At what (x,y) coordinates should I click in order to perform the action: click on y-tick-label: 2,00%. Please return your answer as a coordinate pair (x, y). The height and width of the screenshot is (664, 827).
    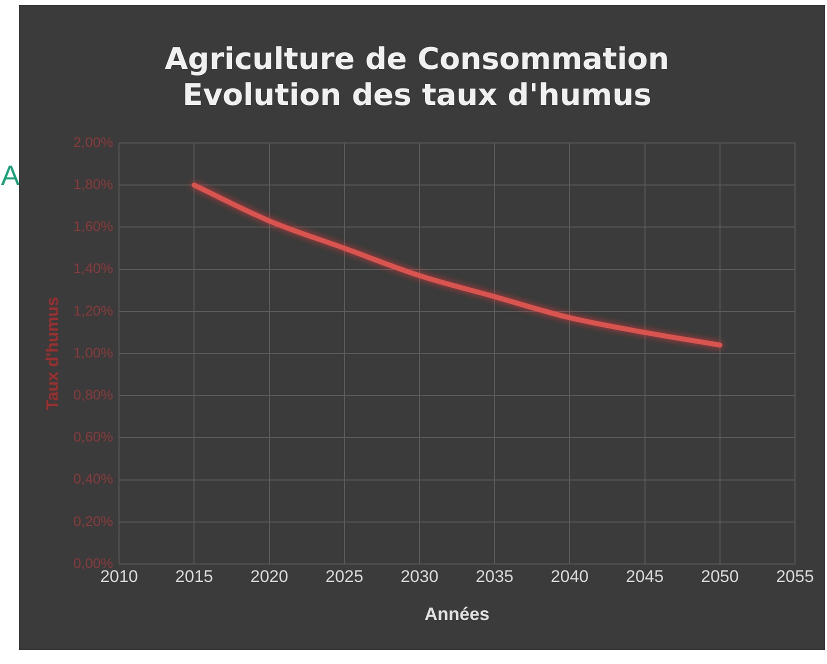
    Looking at the image, I should click on (93, 142).